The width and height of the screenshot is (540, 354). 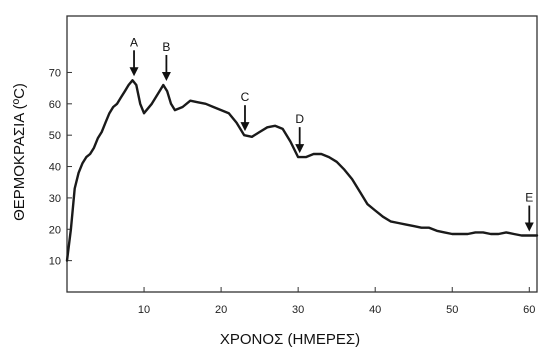 I want to click on y-axis-ticks: 10 20 30 40 50 60 70, so click(x=60, y=167).